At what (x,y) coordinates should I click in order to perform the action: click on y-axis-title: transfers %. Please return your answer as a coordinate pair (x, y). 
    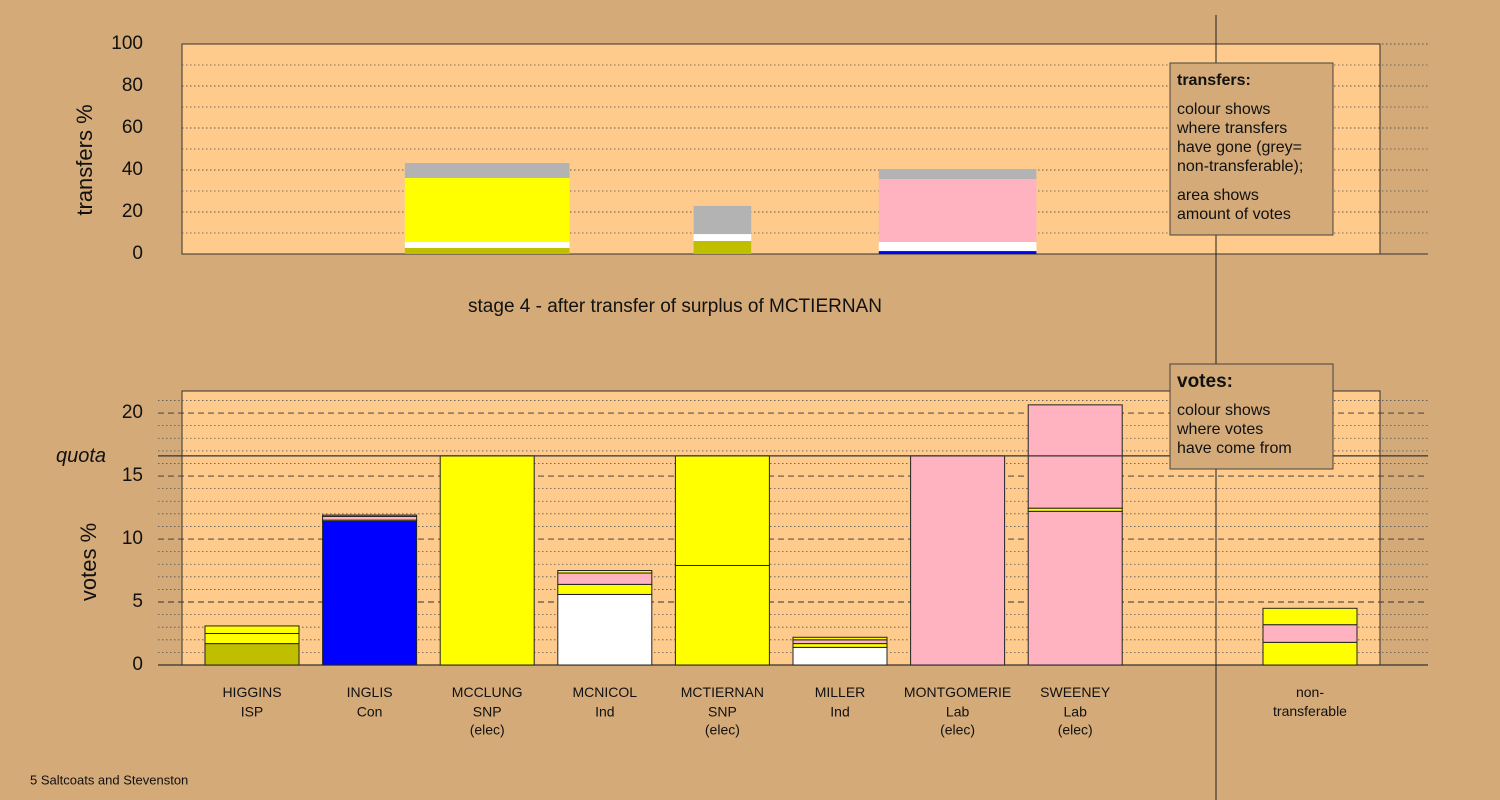
    Looking at the image, I should click on (84, 159).